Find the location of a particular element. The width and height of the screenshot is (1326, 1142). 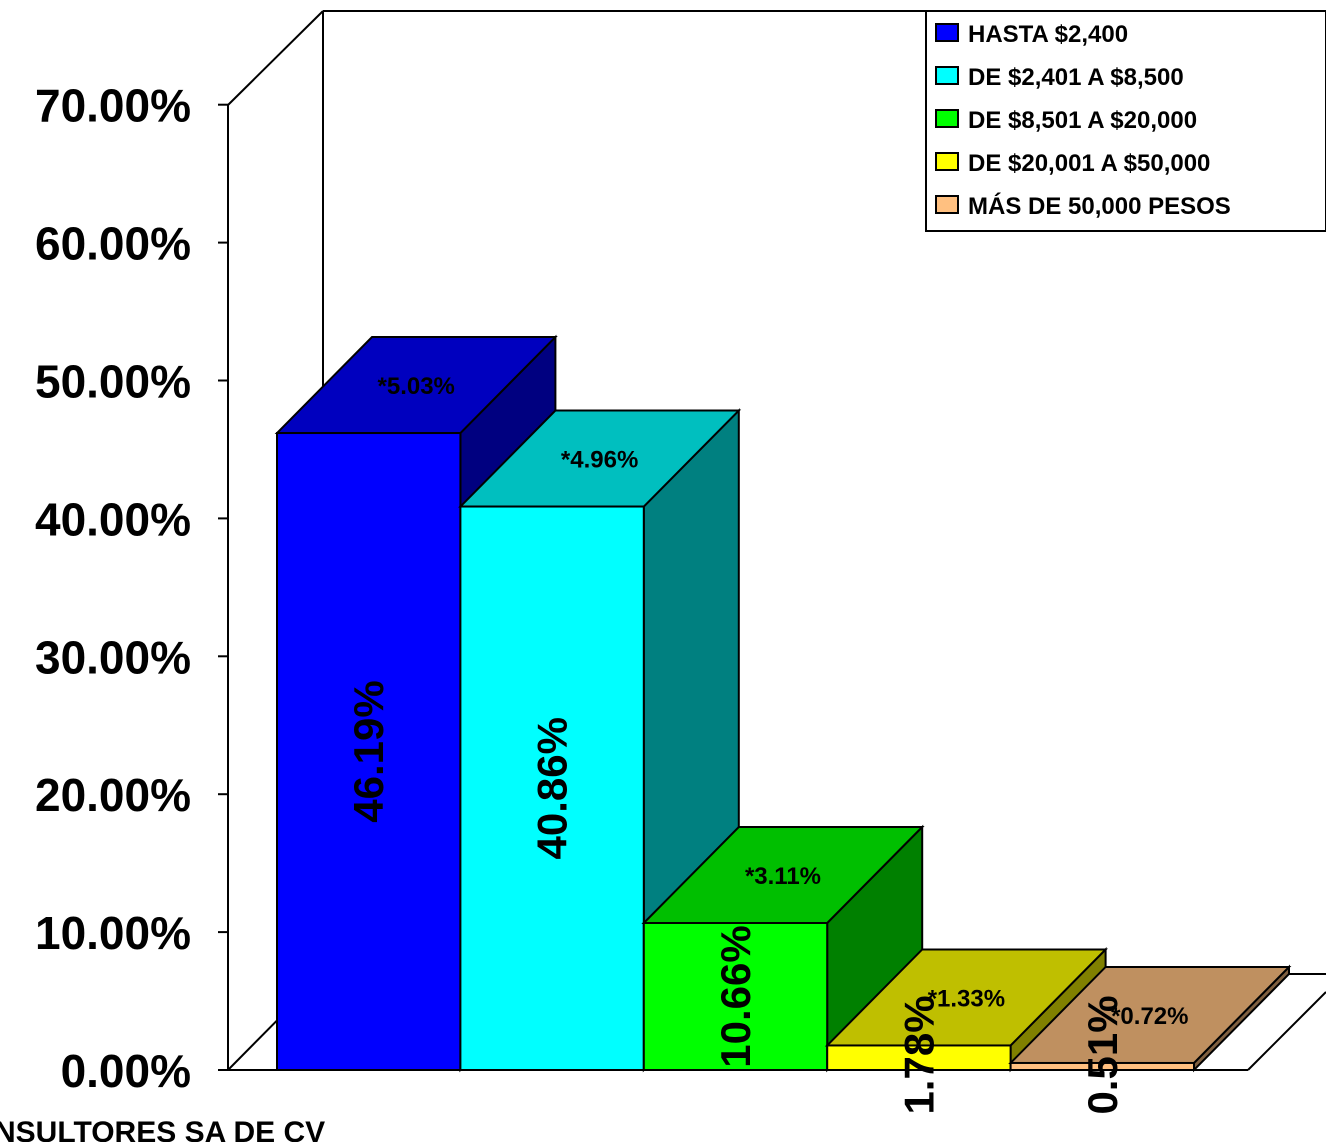

y-tick-label: 70.00% is located at coordinates (113, 106).